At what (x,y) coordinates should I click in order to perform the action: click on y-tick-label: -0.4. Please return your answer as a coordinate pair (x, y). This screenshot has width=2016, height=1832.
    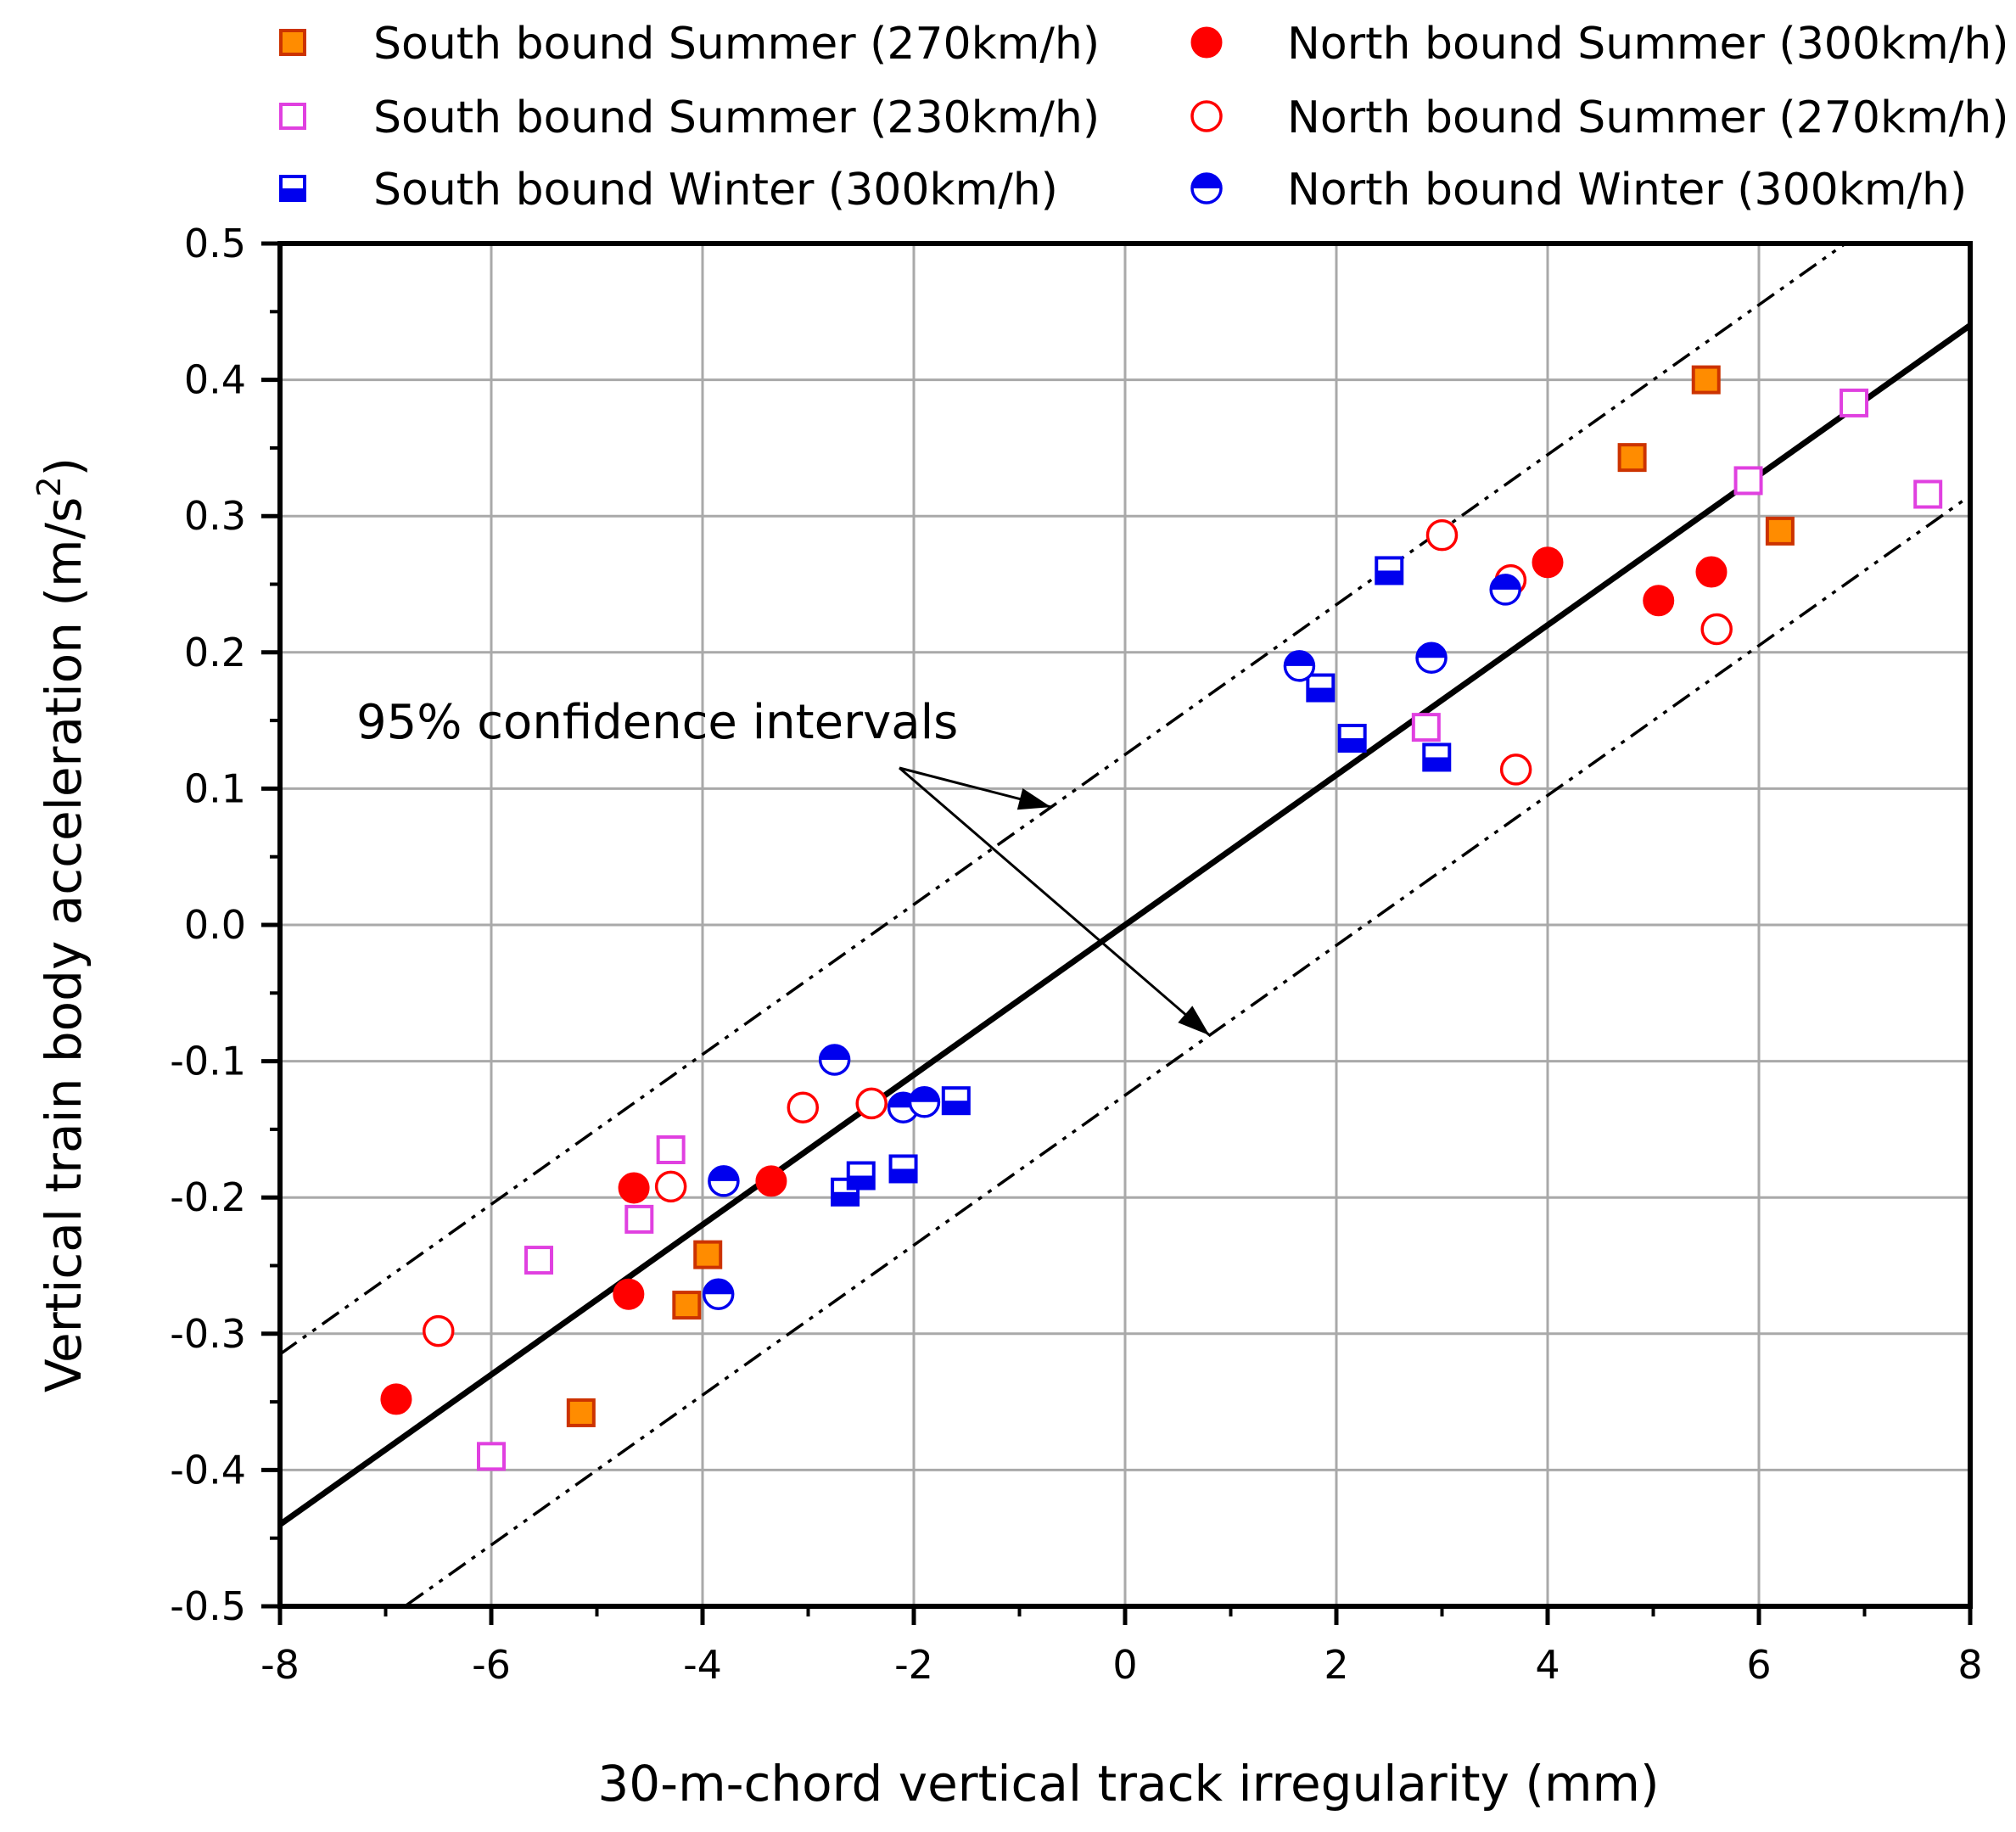
    Looking at the image, I should click on (208, 1470).